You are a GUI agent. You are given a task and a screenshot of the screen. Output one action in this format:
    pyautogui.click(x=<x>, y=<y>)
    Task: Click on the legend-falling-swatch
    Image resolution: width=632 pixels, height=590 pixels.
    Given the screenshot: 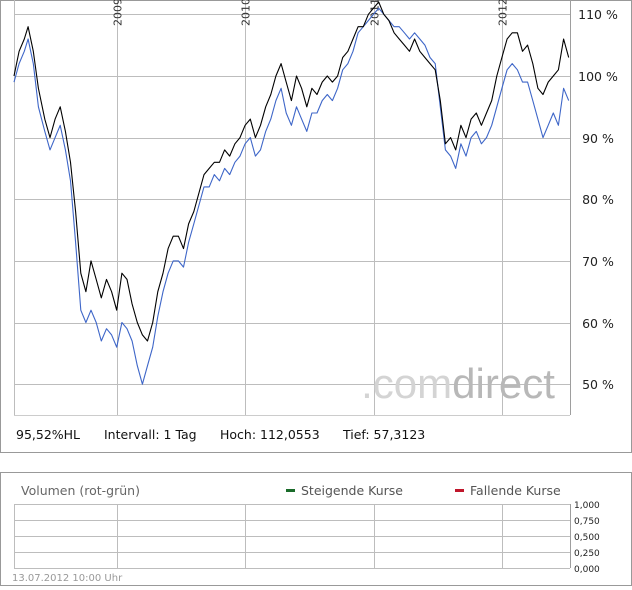 What is the action you would take?
    pyautogui.click(x=459, y=490)
    